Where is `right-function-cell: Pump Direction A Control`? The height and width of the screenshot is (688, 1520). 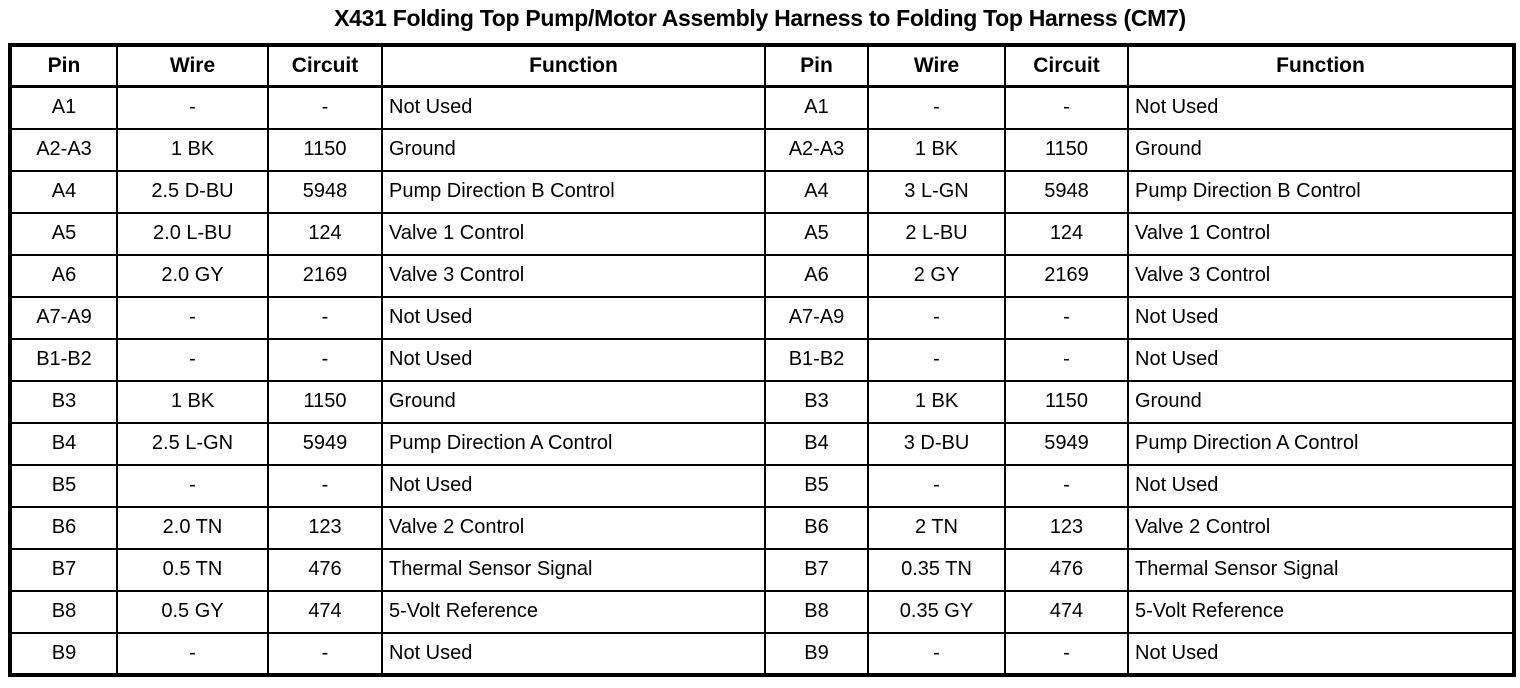 right-function-cell: Pump Direction A Control is located at coordinates (1321, 443).